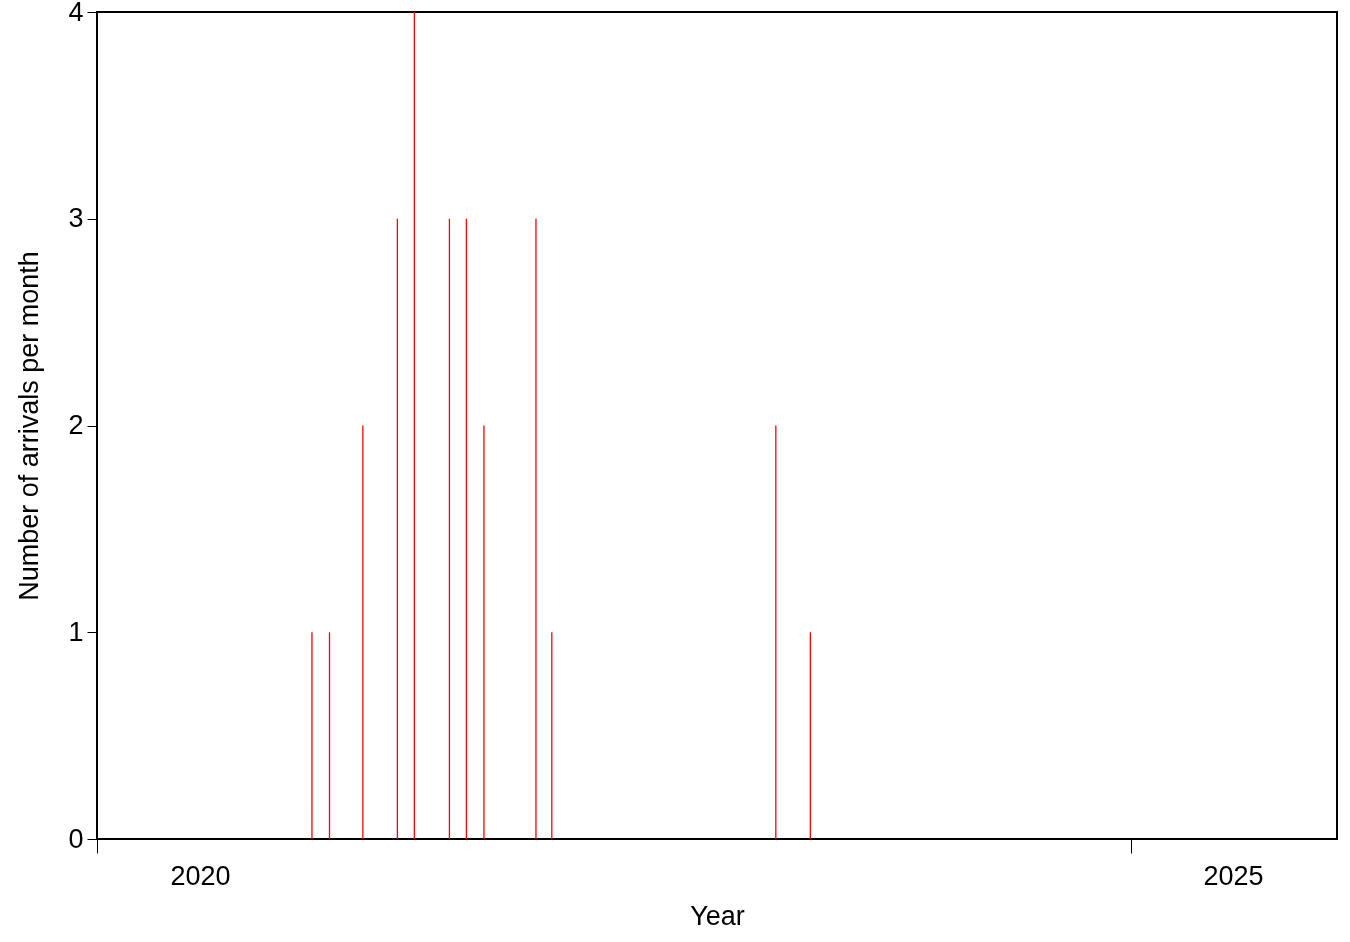 Image resolution: width=1350 pixels, height=942 pixels. Describe the element at coordinates (200, 875) in the screenshot. I see `x-tick-label: 2020` at that location.